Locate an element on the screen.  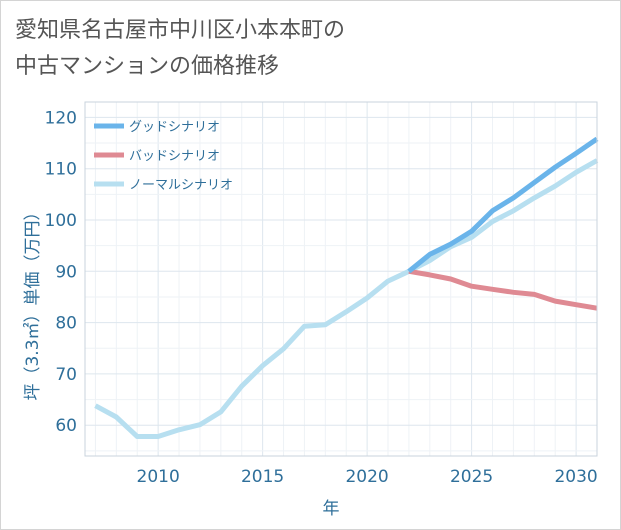
x-tick-label: 2010 is located at coordinates (158, 477).